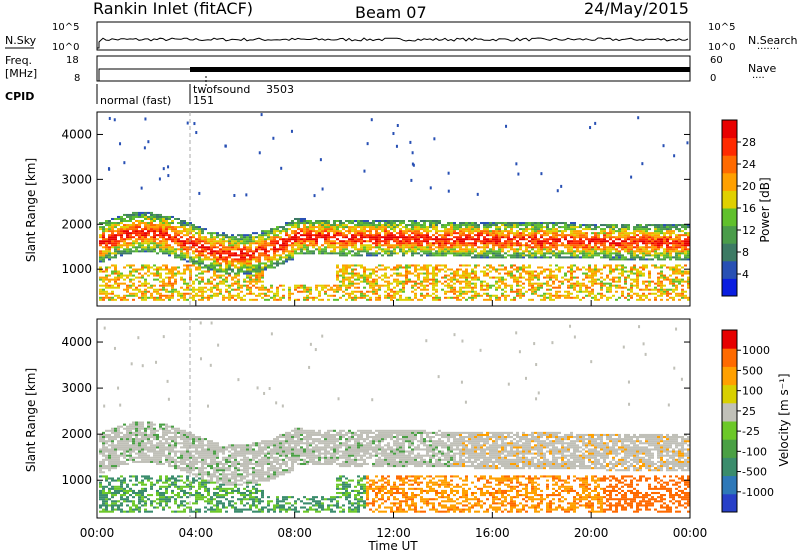 The image size is (800, 554). What do you see at coordinates (31, 210) in the screenshot?
I see `power-ylabel: Slant Range [km]` at bounding box center [31, 210].